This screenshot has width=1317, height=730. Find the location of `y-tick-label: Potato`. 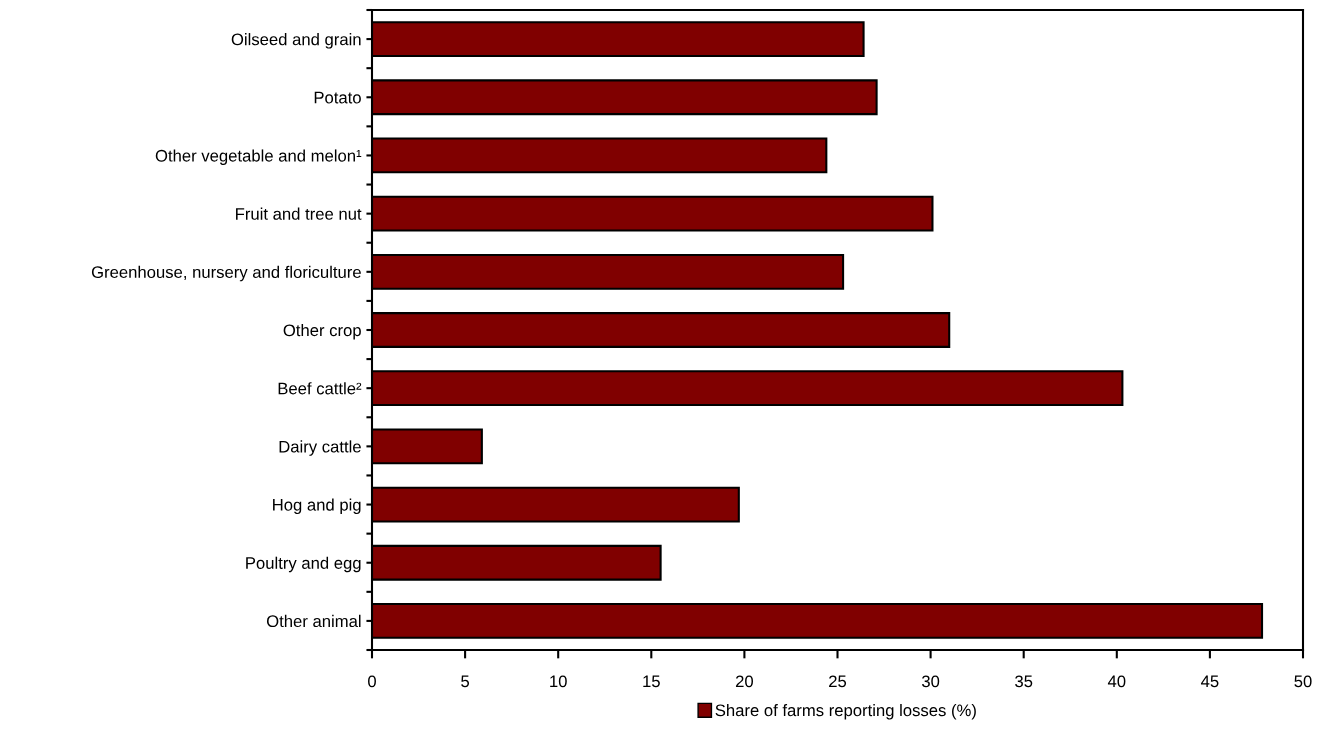

y-tick-label: Potato is located at coordinates (337, 97).